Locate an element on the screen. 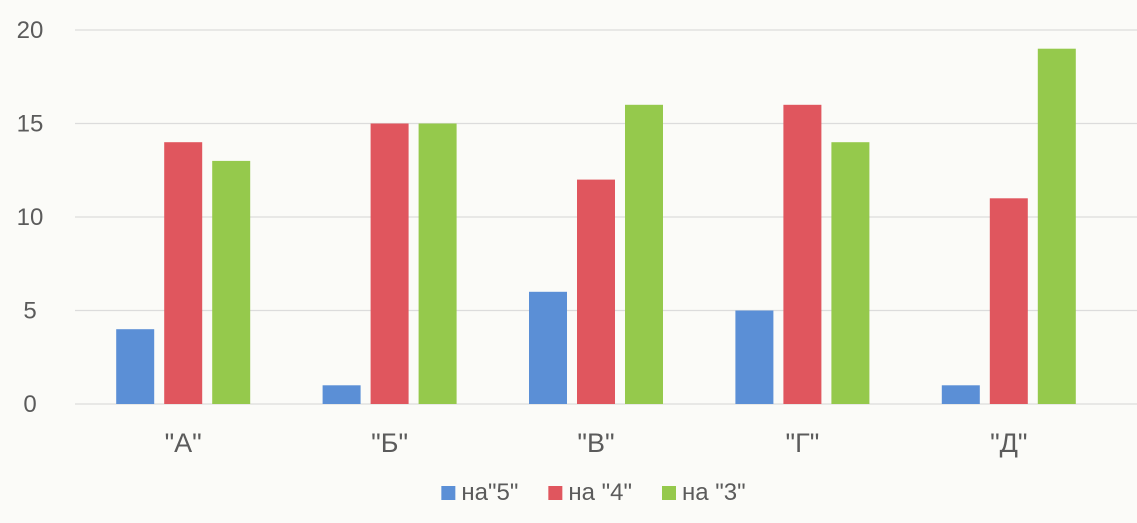 This screenshot has height=523, width=1137. legend-item: на "4" is located at coordinates (590, 492).